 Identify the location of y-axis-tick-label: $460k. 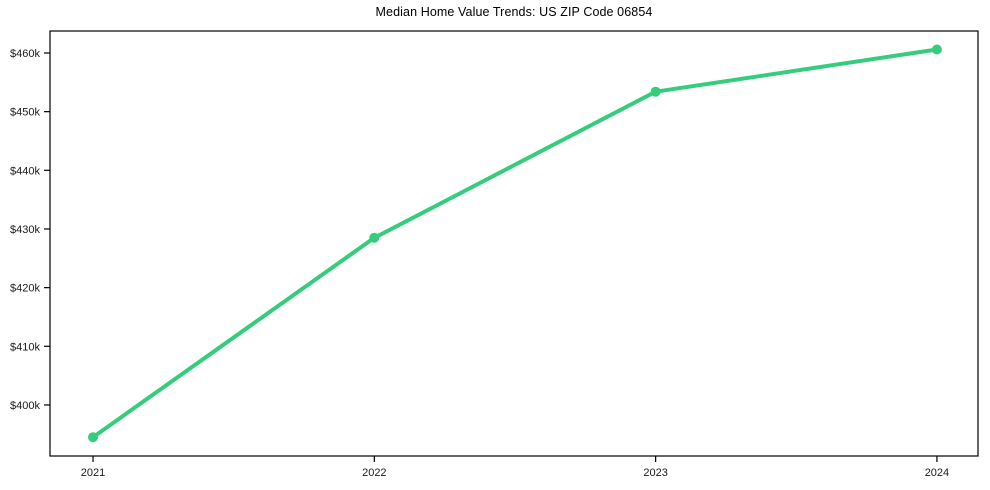
(25, 54).